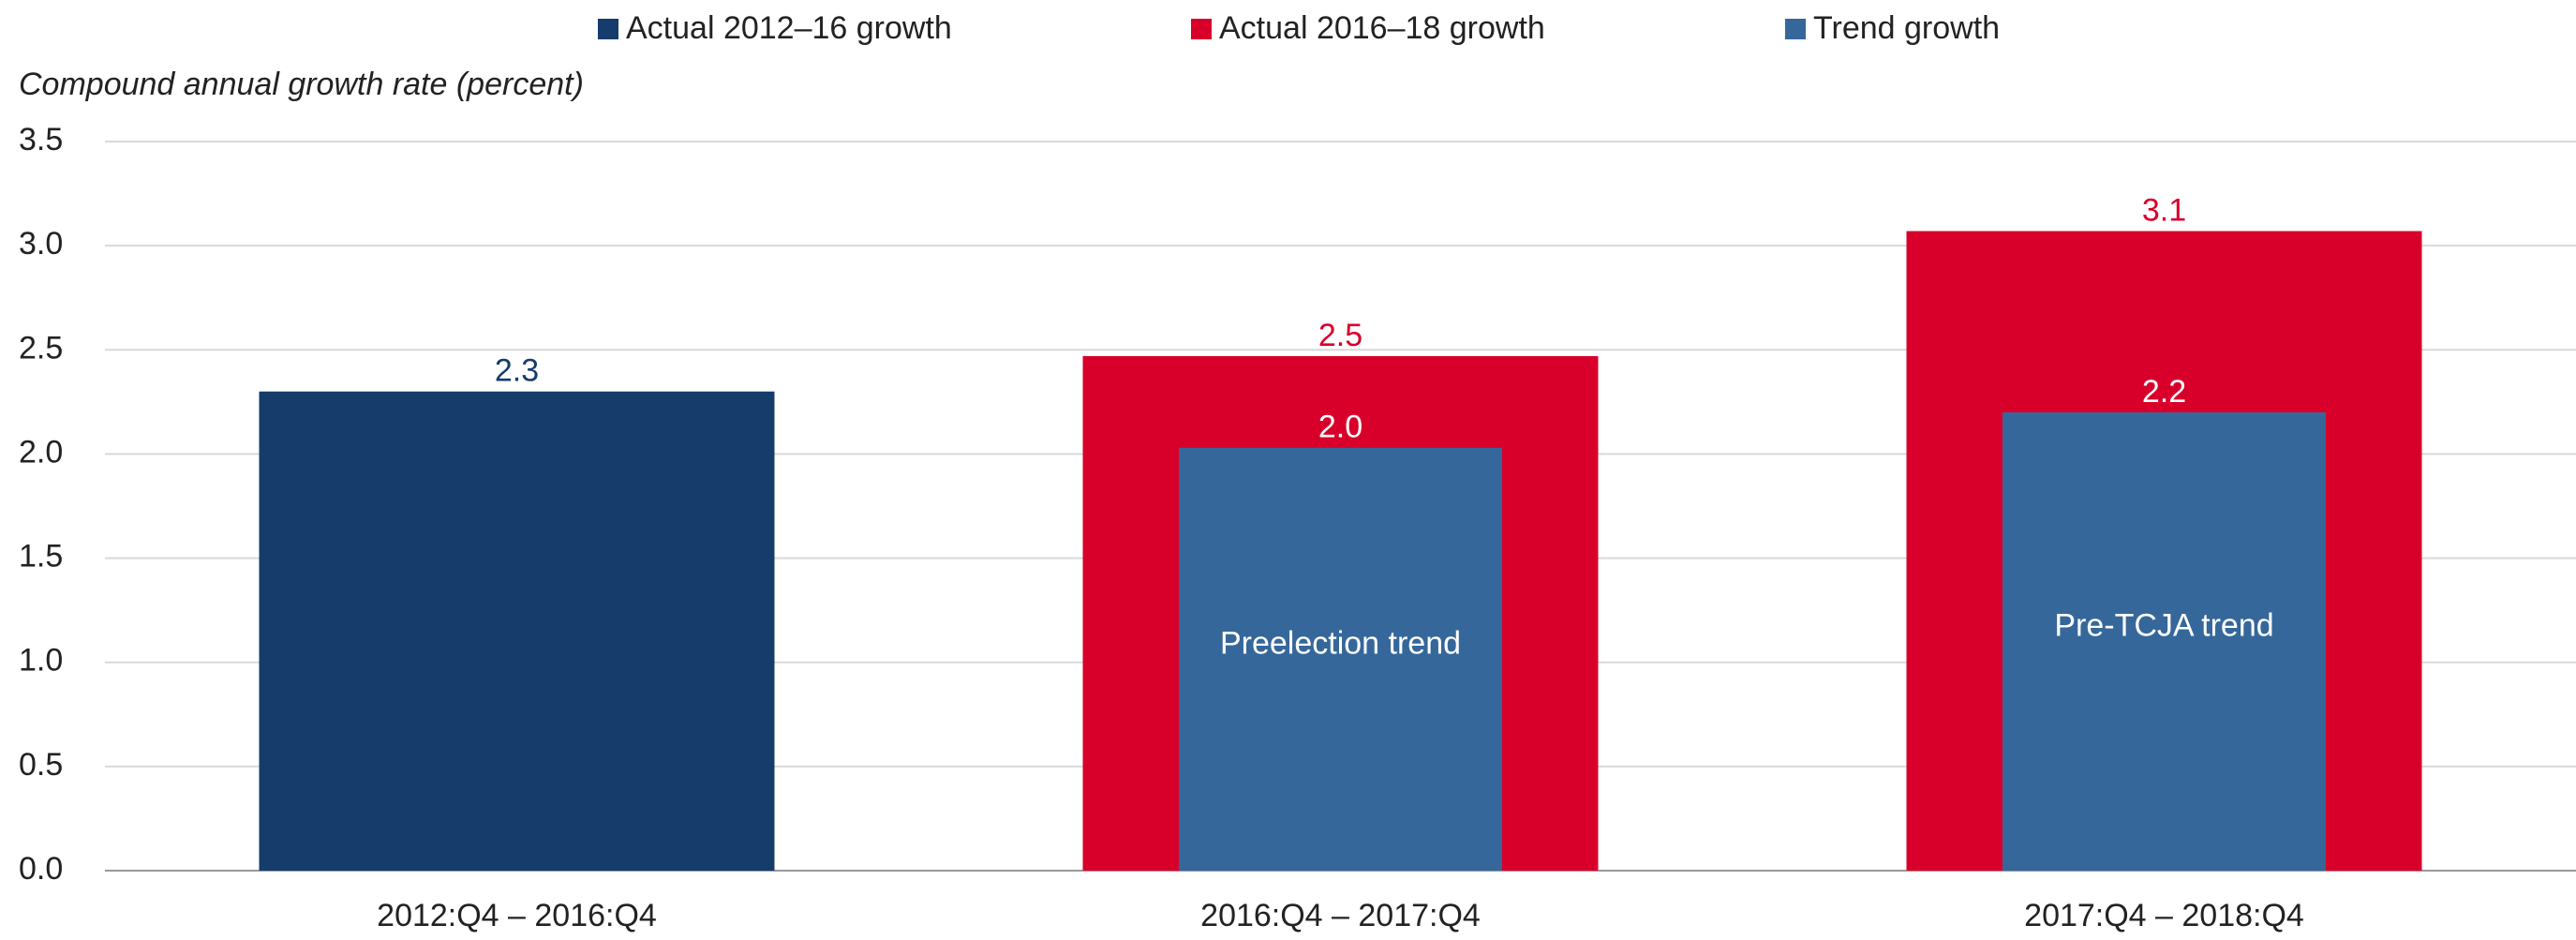 The height and width of the screenshot is (940, 2576). I want to click on legend-label: Actual 2012–16 growth, so click(789, 28).